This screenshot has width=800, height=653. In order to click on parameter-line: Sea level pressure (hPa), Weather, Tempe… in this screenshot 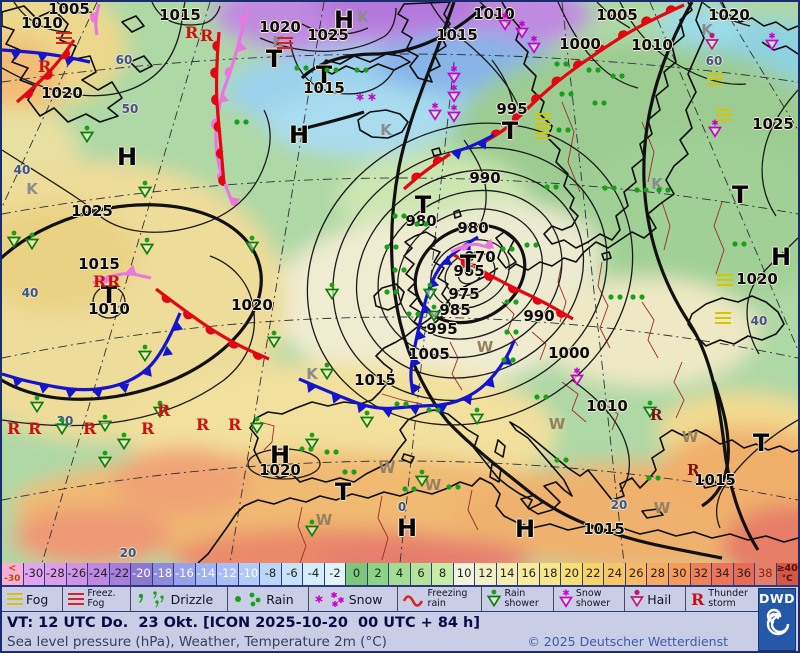, I will do `click(384, 642)`.